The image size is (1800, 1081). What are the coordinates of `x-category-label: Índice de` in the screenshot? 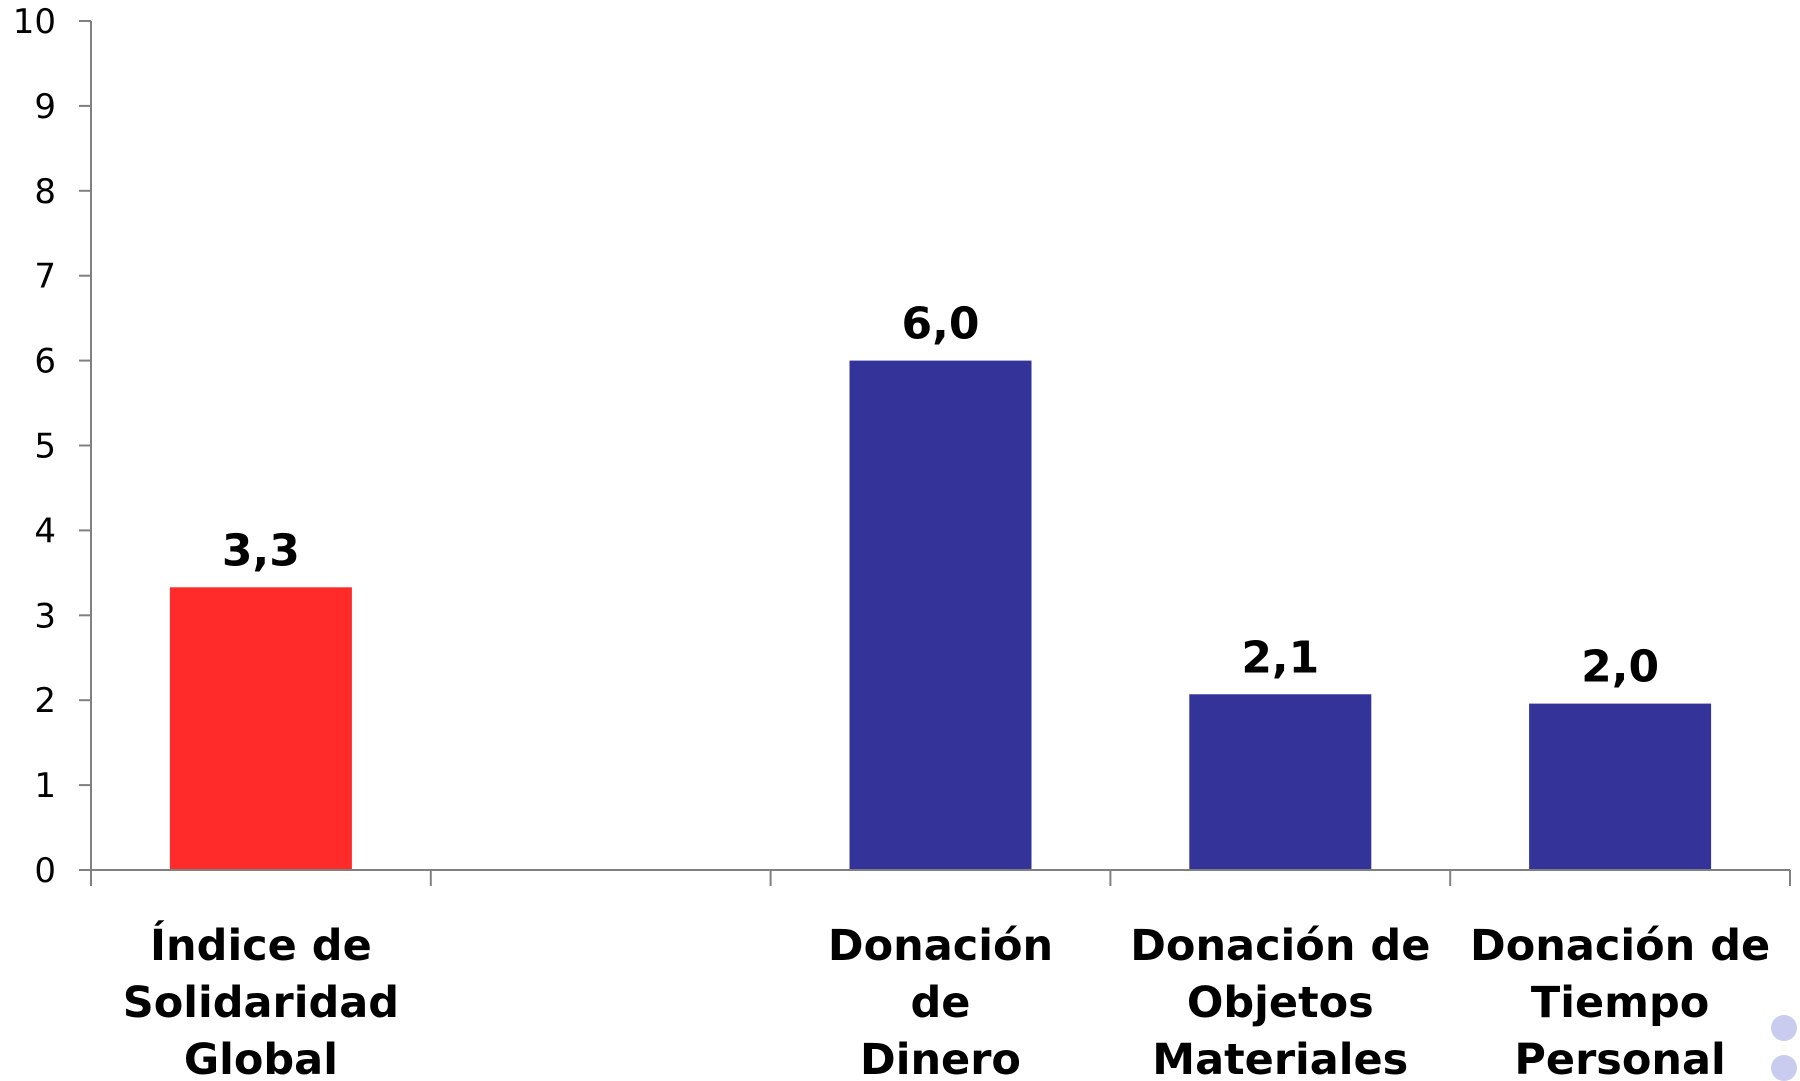 It's located at (261, 945).